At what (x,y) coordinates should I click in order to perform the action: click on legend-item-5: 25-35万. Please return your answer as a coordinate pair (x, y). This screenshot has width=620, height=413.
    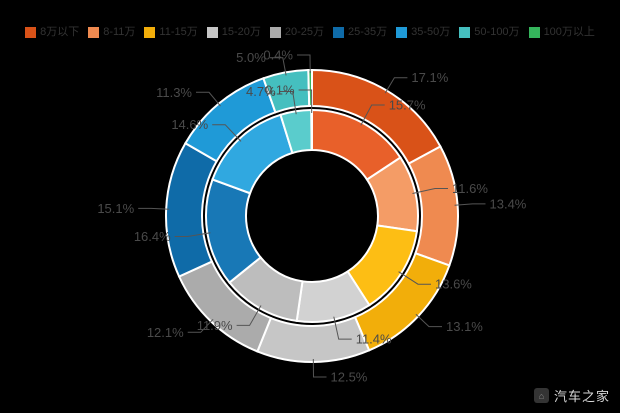
    Looking at the image, I should click on (360, 32).